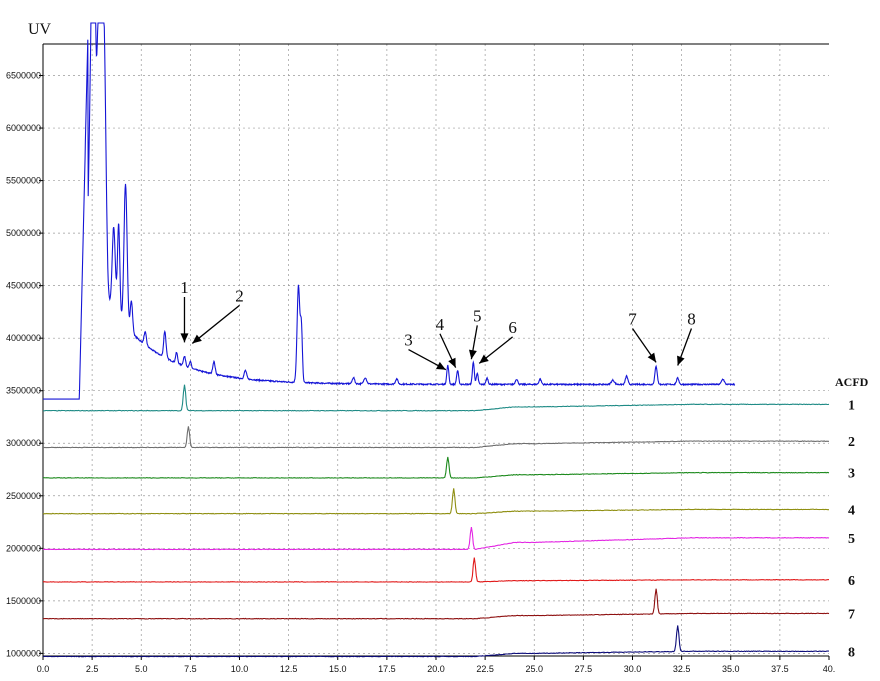 This screenshot has height=681, width=880. Describe the element at coordinates (92, 669) in the screenshot. I see `x-tick-label: 2.5` at that location.